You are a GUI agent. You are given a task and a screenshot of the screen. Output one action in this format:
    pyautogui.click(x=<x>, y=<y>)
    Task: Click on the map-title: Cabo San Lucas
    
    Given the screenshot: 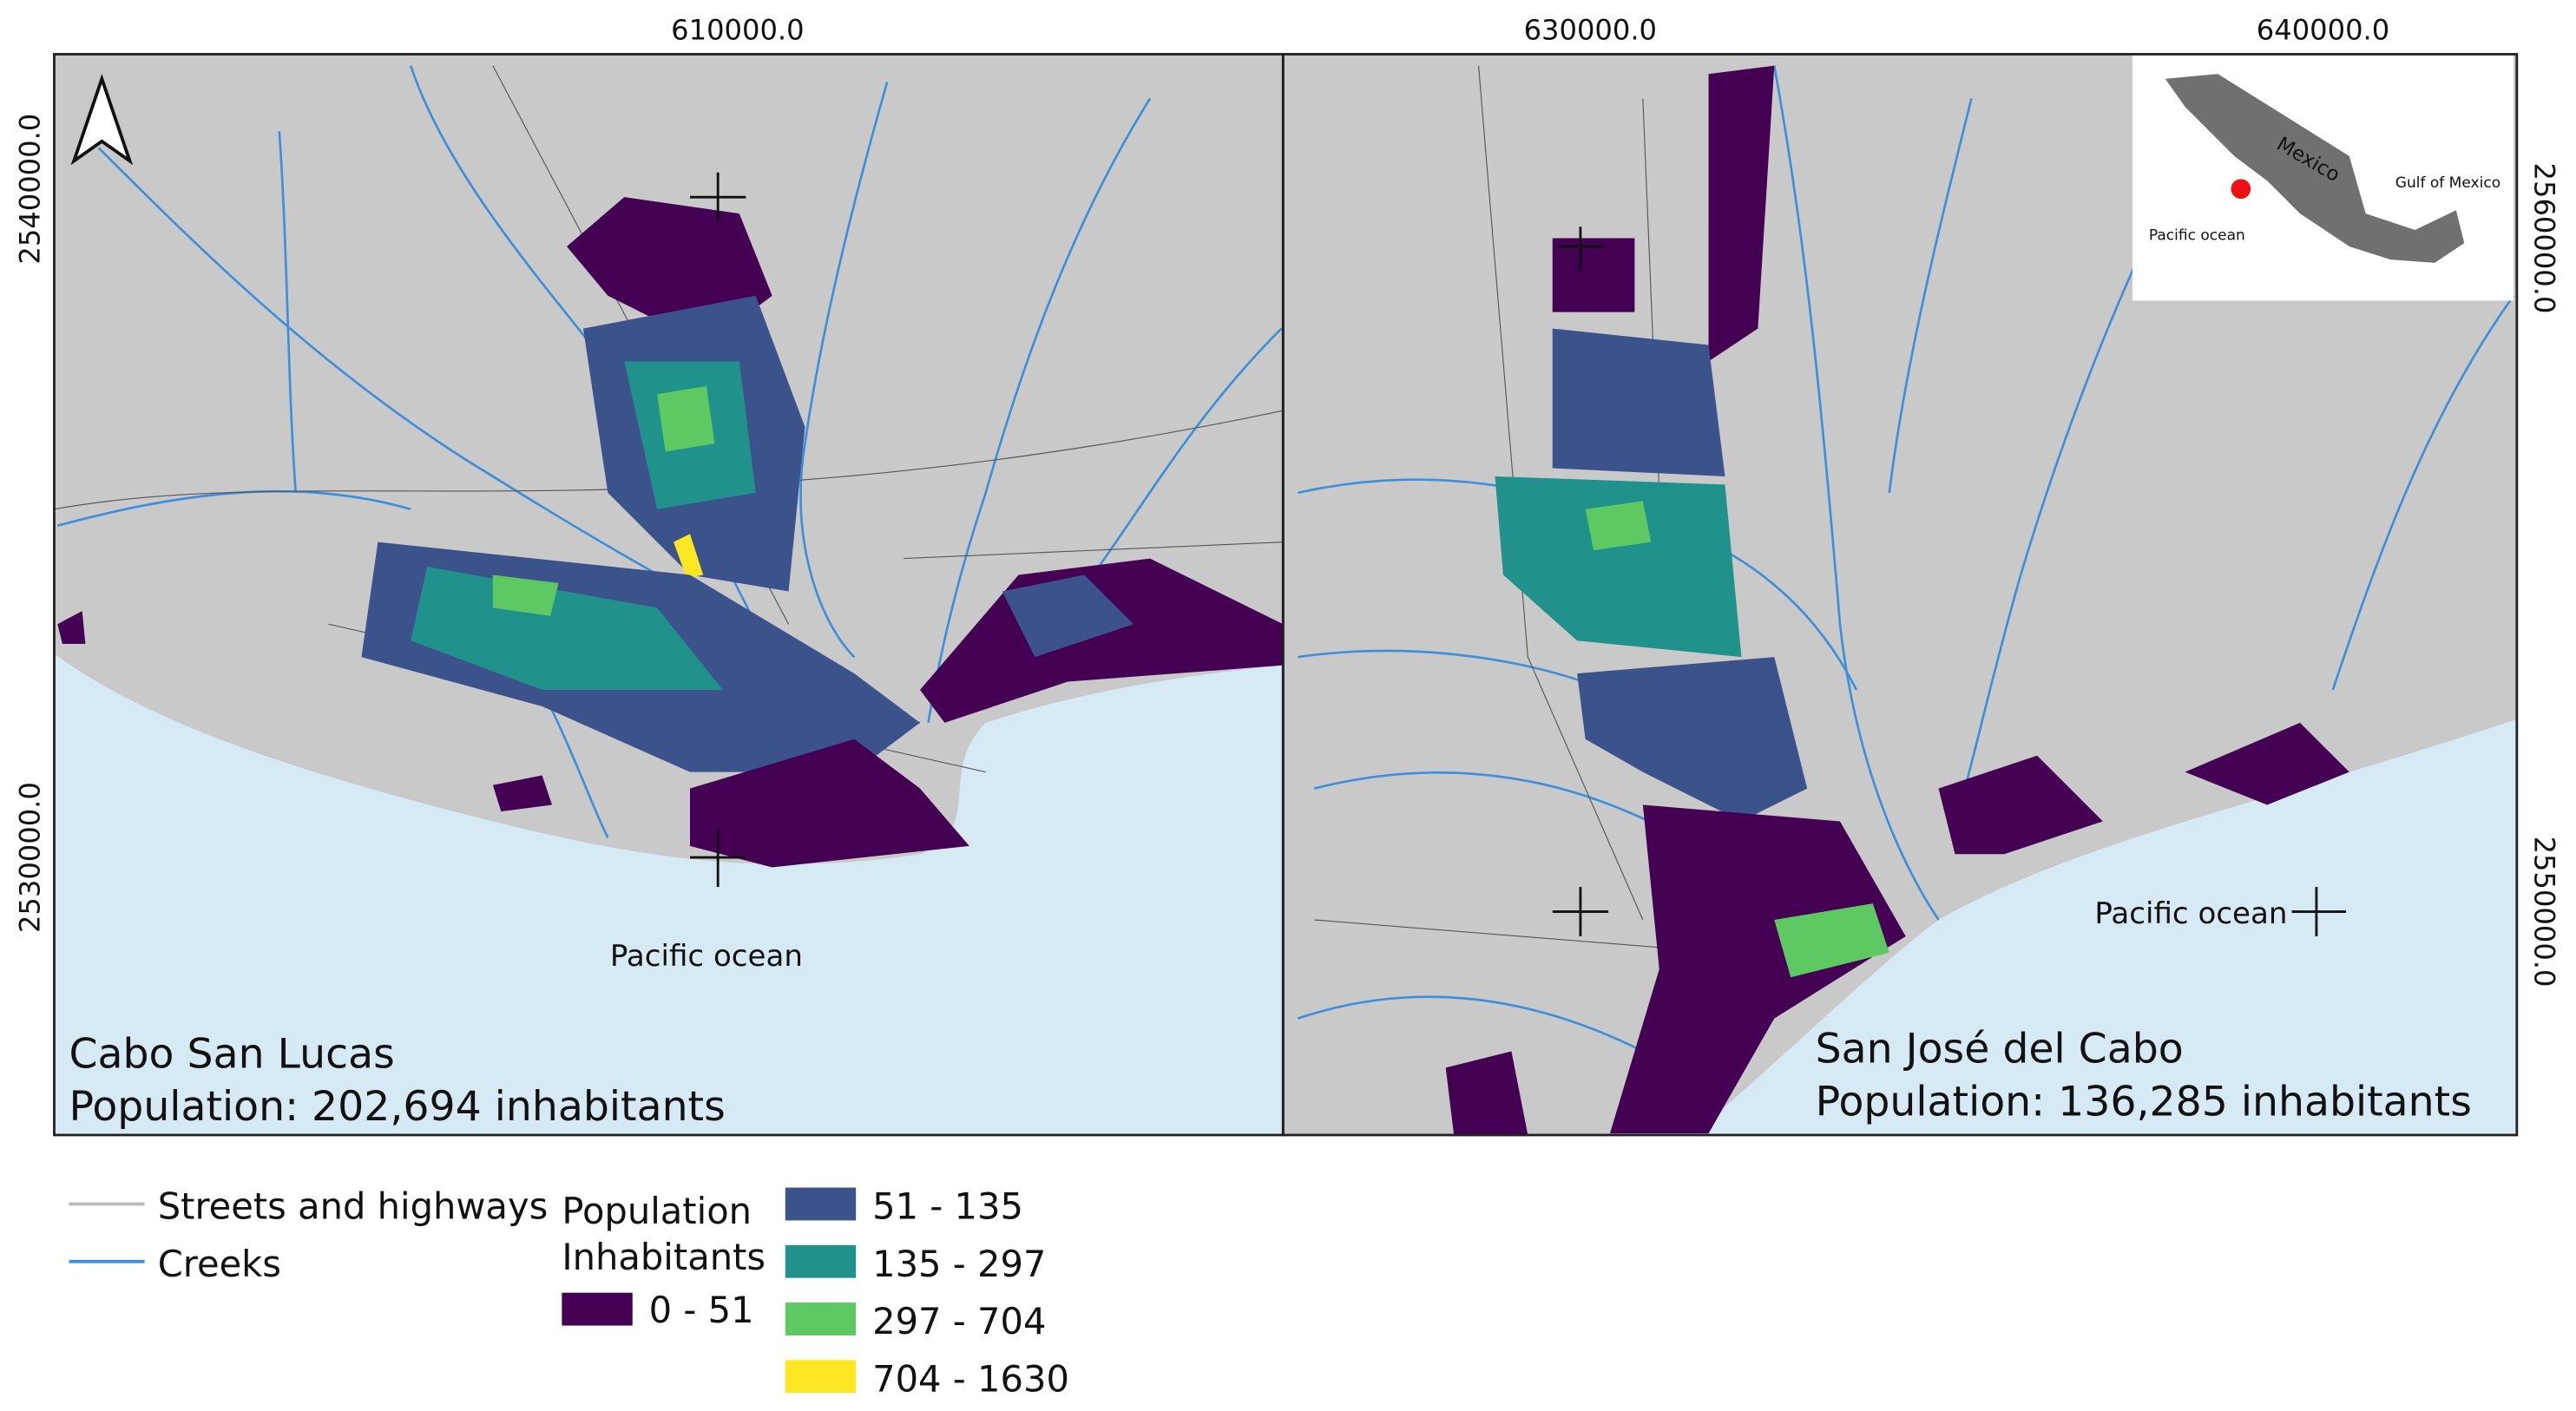 What is the action you would take?
    pyautogui.click(x=232, y=1054)
    